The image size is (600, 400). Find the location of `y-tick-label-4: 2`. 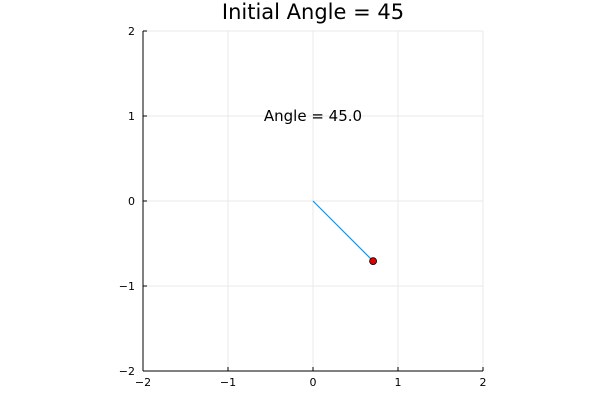

y-tick-label-4: 2 is located at coordinates (131, 31).